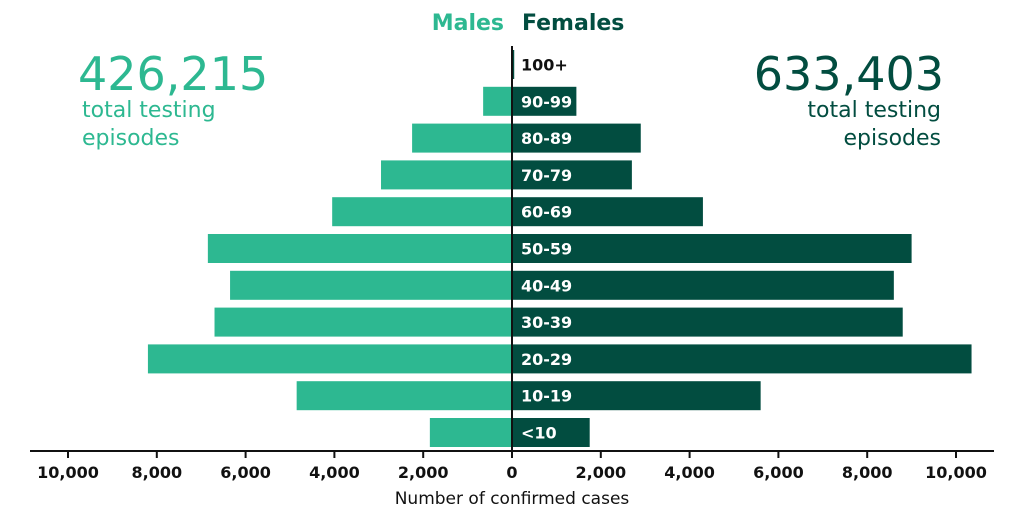  Describe the element at coordinates (539, 433) in the screenshot. I see `category-label-<10: <10` at that location.